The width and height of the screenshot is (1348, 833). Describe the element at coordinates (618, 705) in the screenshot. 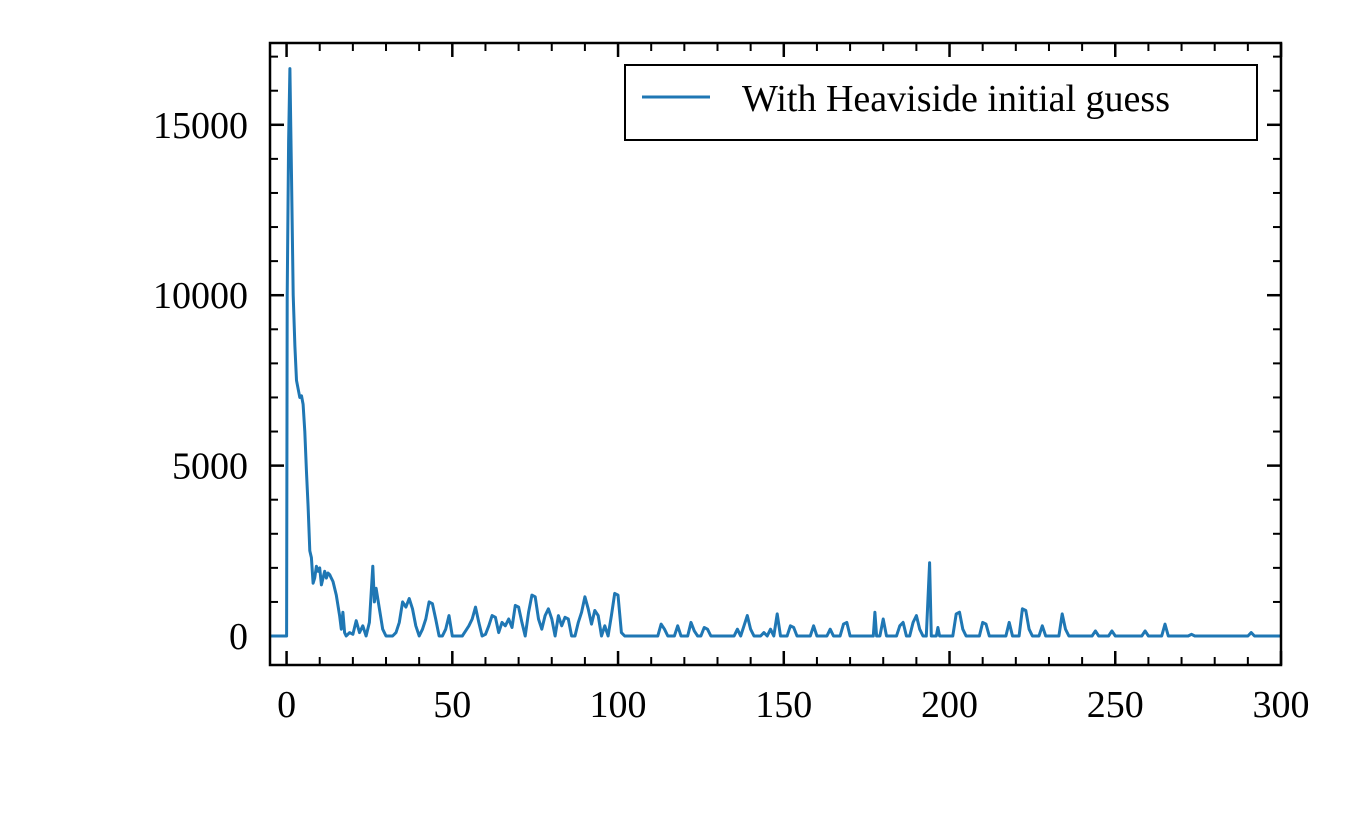

I see `x-tick-label: 100` at that location.